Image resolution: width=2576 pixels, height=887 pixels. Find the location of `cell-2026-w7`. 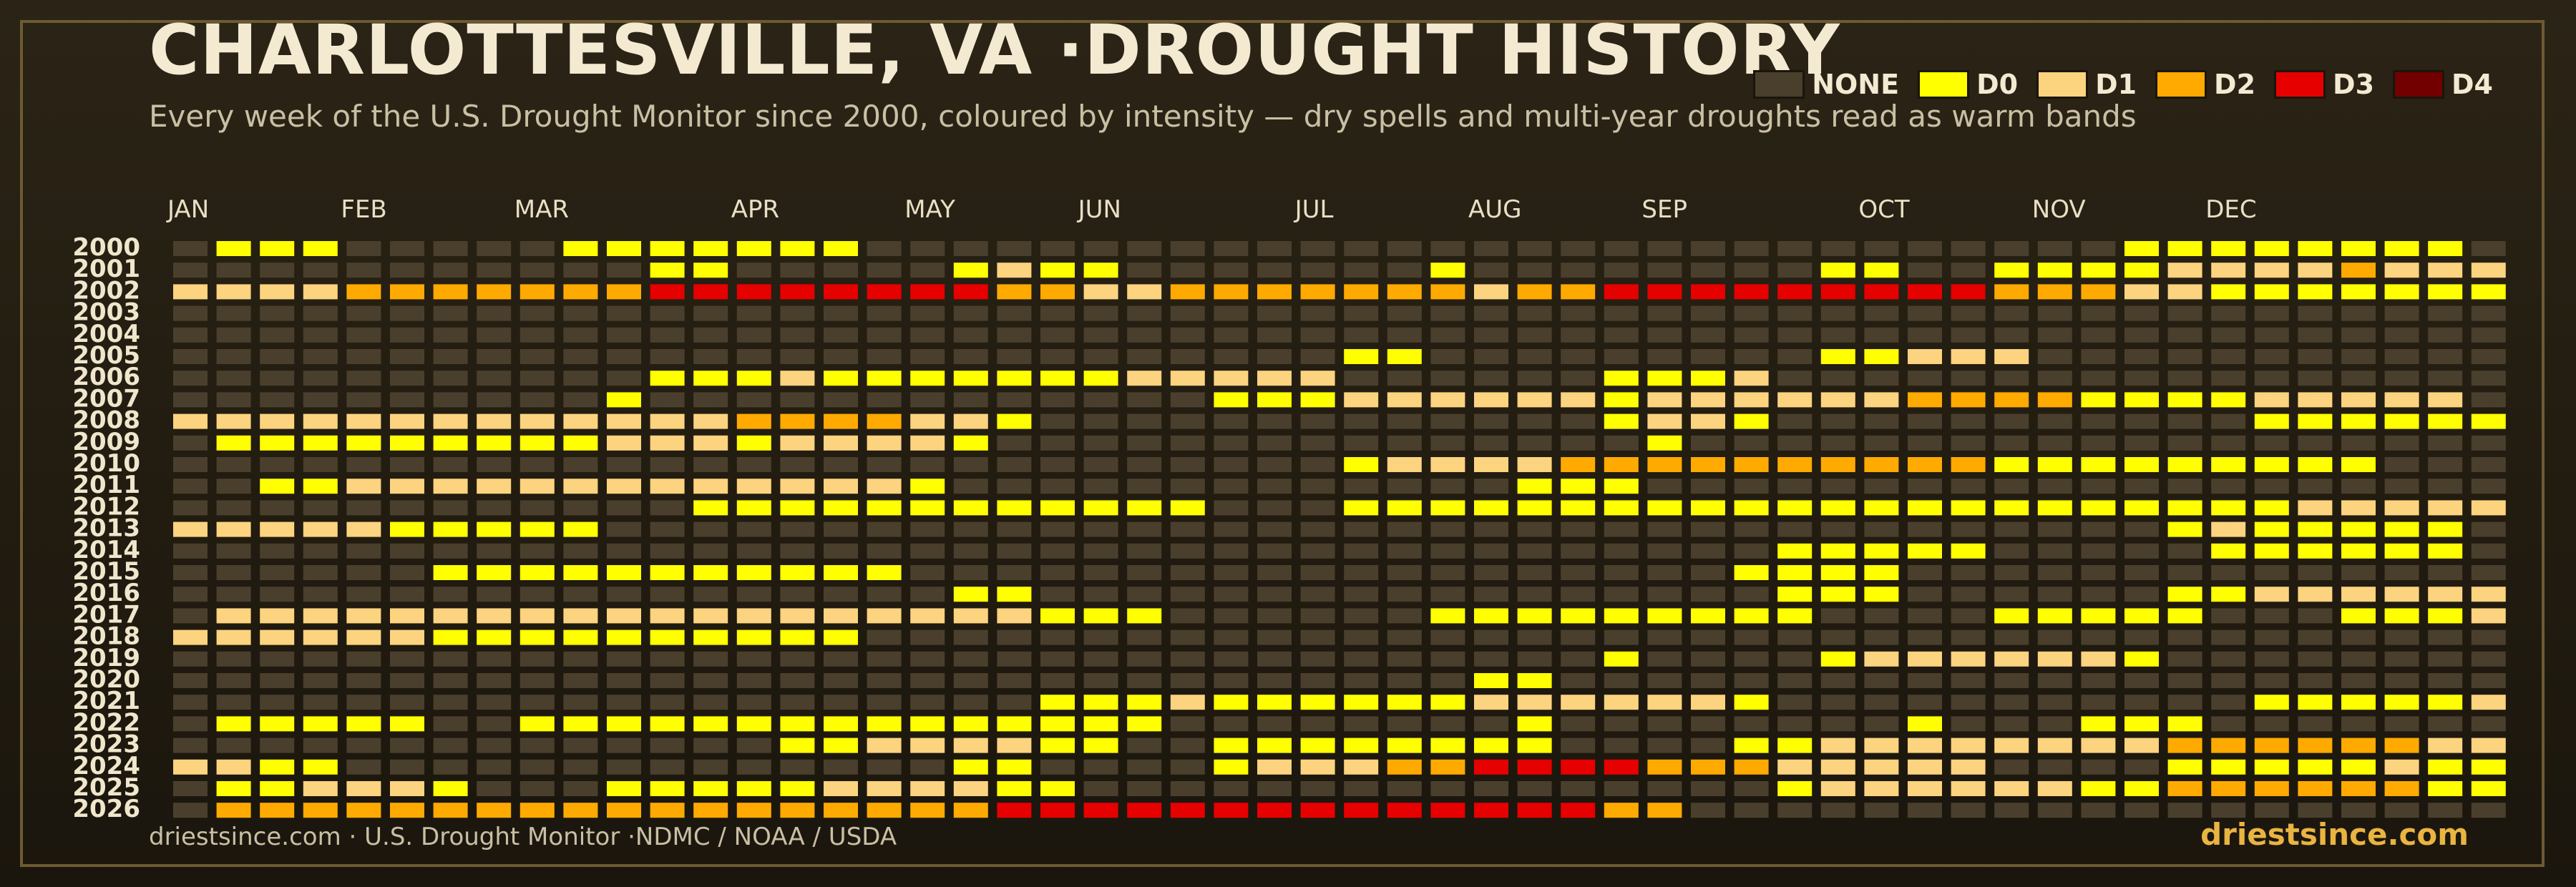

cell-2026-w7 is located at coordinates (450, 811).